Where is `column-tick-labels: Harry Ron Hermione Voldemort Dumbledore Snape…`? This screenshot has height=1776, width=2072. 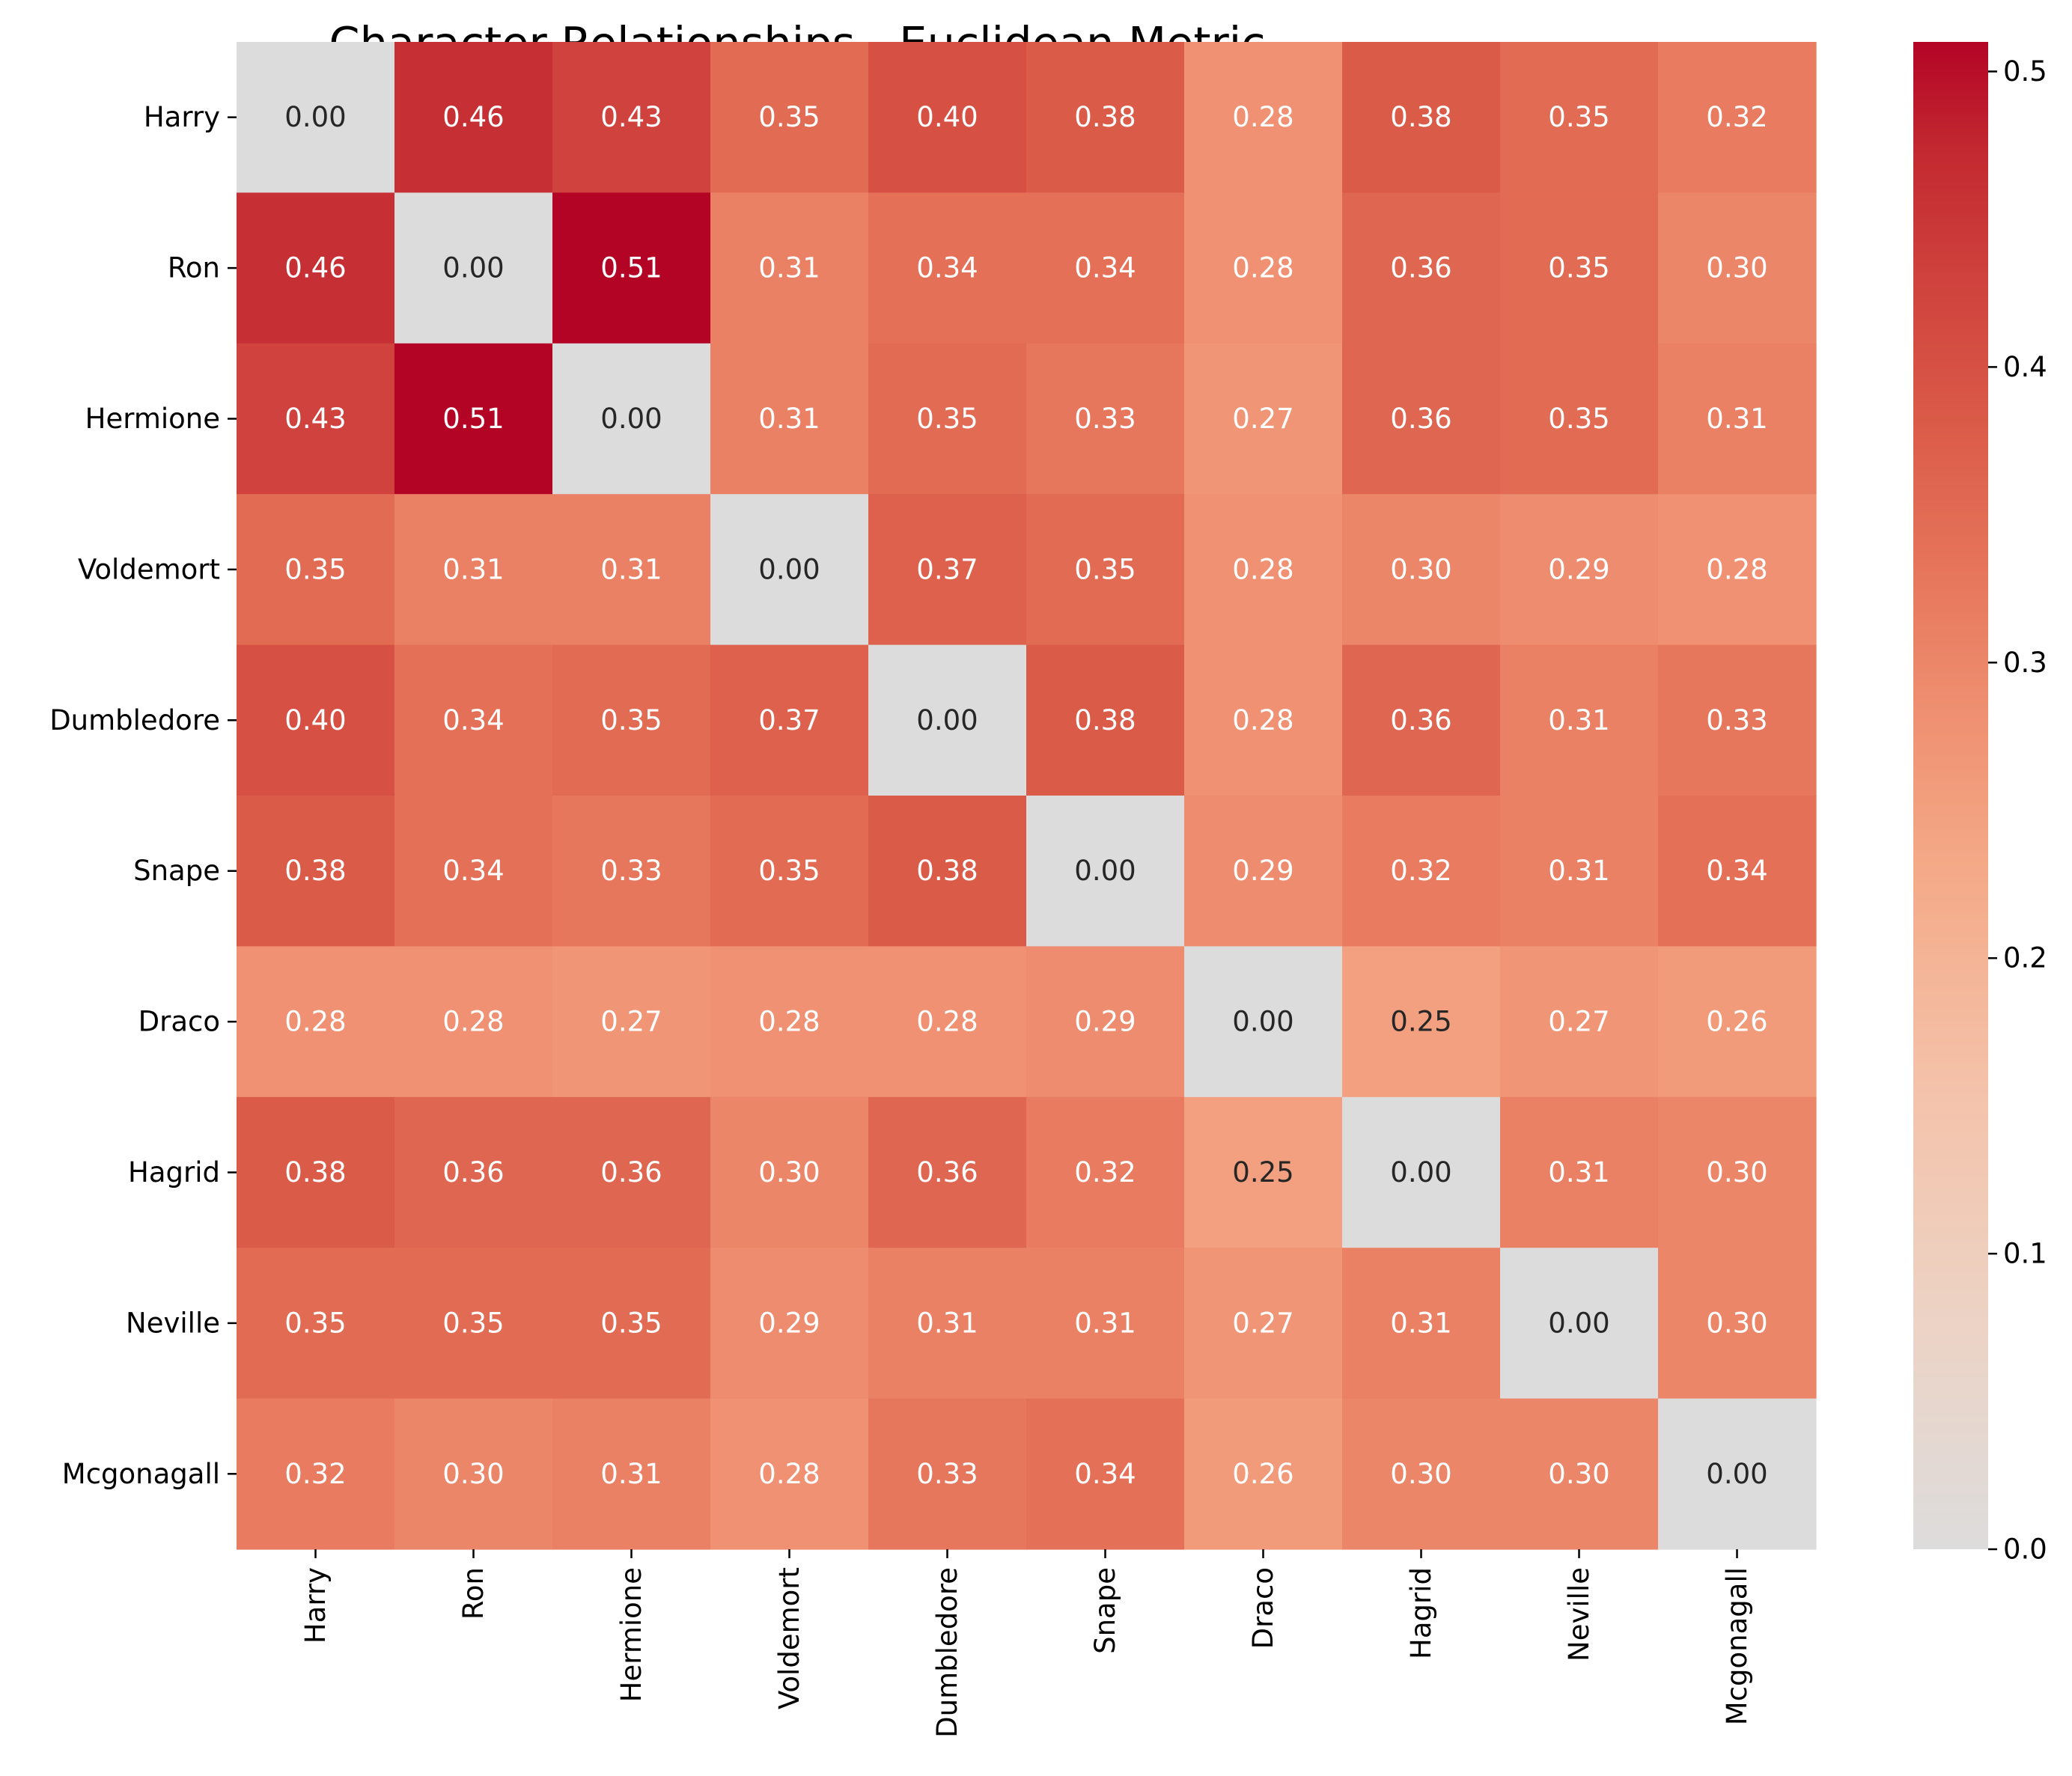
column-tick-labels: Harry Ron Hermione Voldemort Dumbledore Snape… is located at coordinates (1026, 1644).